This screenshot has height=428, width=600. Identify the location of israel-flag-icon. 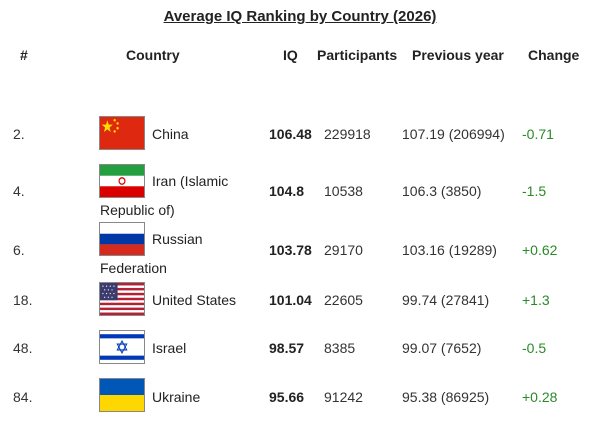
(122, 347).